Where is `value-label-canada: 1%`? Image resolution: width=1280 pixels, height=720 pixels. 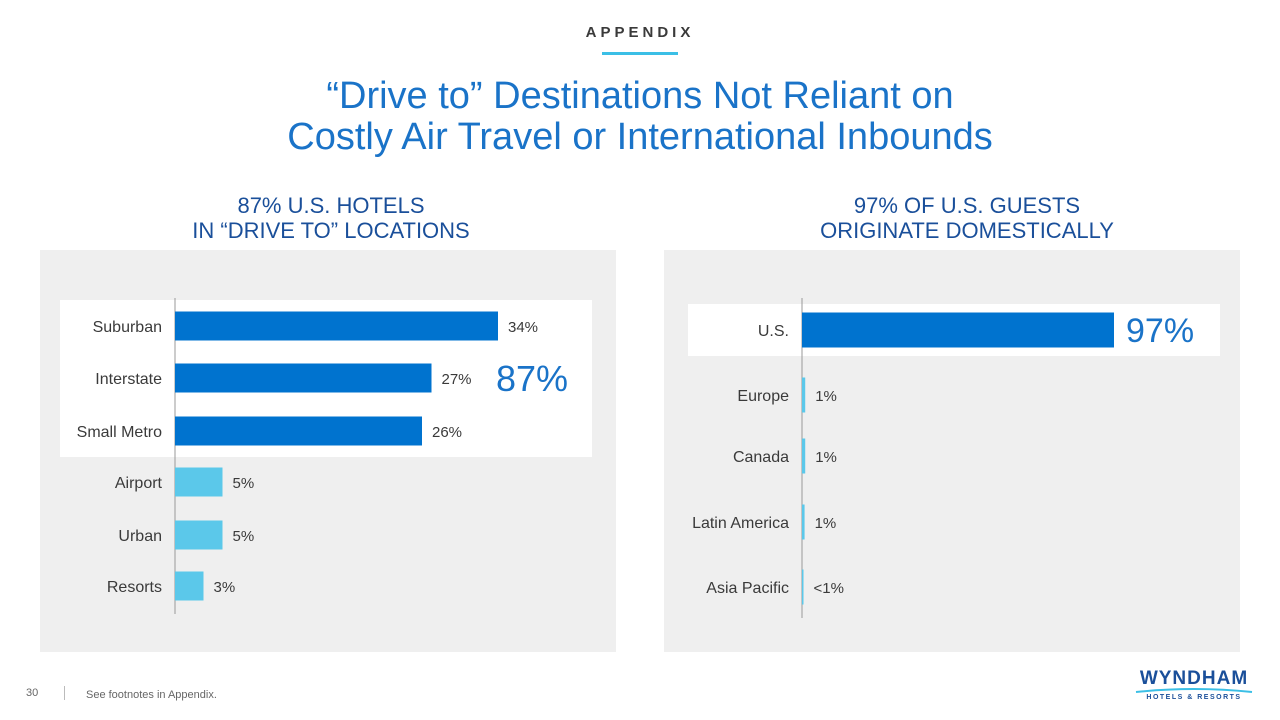 value-label-canada: 1% is located at coordinates (826, 457).